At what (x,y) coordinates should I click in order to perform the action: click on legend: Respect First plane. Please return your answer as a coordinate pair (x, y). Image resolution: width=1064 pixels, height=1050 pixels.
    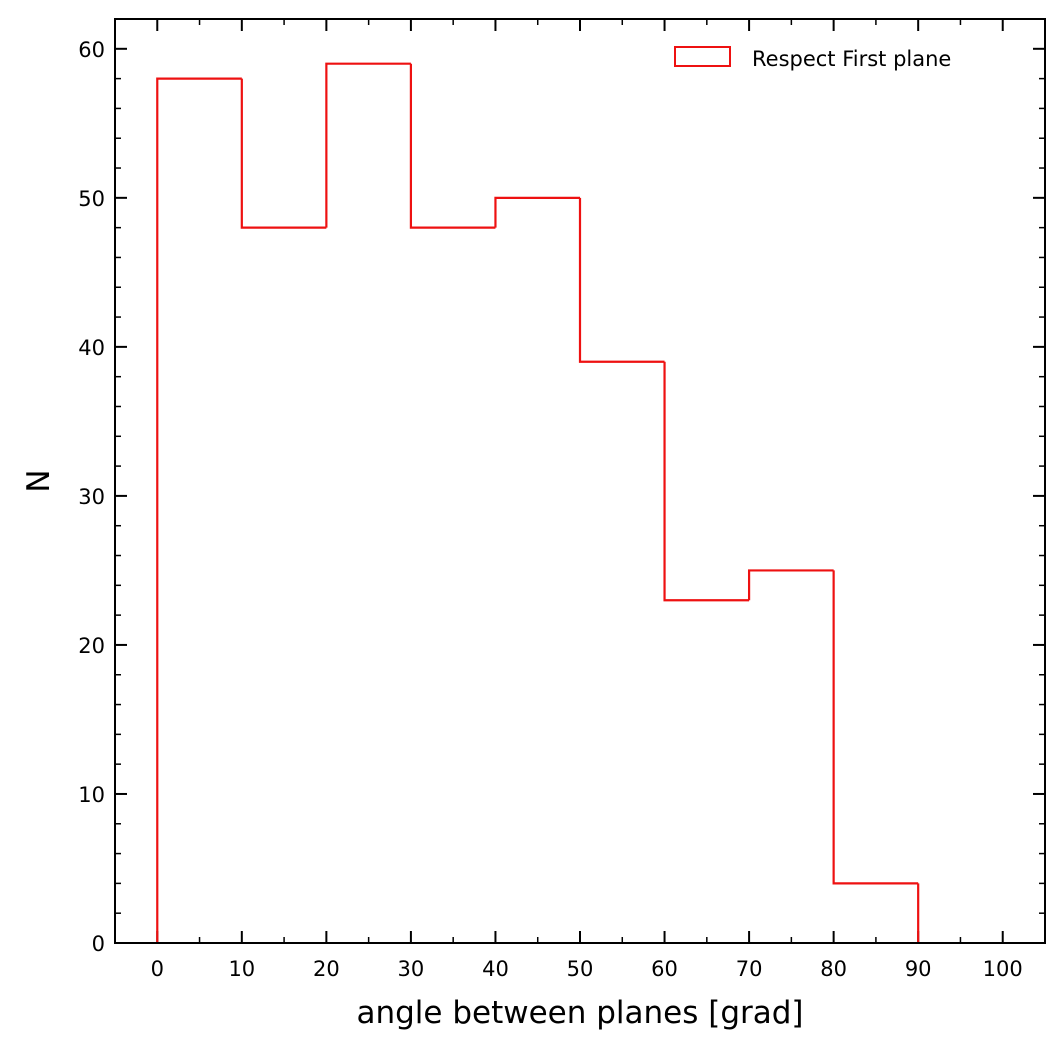
    Looking at the image, I should click on (812, 58).